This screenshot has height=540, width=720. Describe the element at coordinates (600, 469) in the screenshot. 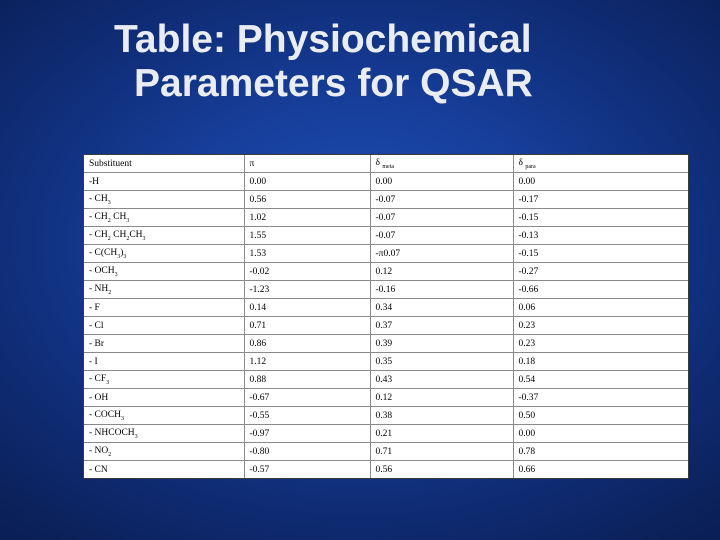

I see `cell-delta-para: 0.66` at that location.